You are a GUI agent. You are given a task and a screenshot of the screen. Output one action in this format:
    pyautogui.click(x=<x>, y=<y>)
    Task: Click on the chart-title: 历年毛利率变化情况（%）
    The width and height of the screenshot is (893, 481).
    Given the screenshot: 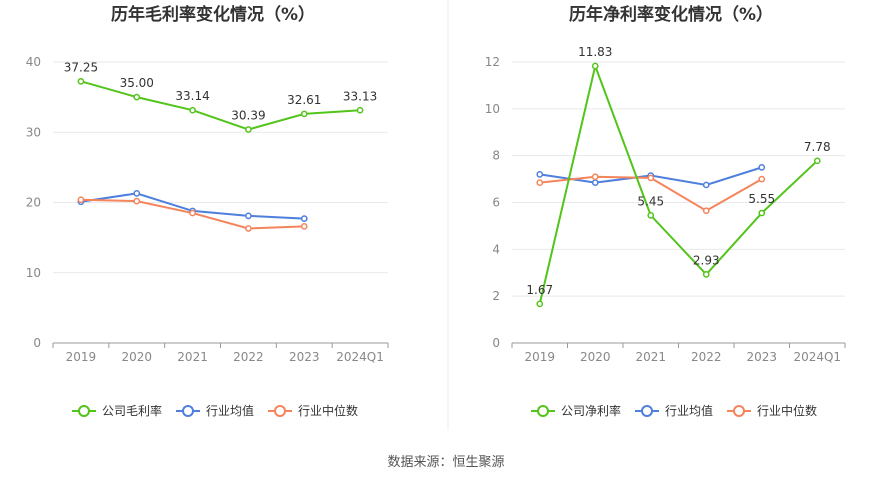 What is the action you would take?
    pyautogui.click(x=213, y=14)
    